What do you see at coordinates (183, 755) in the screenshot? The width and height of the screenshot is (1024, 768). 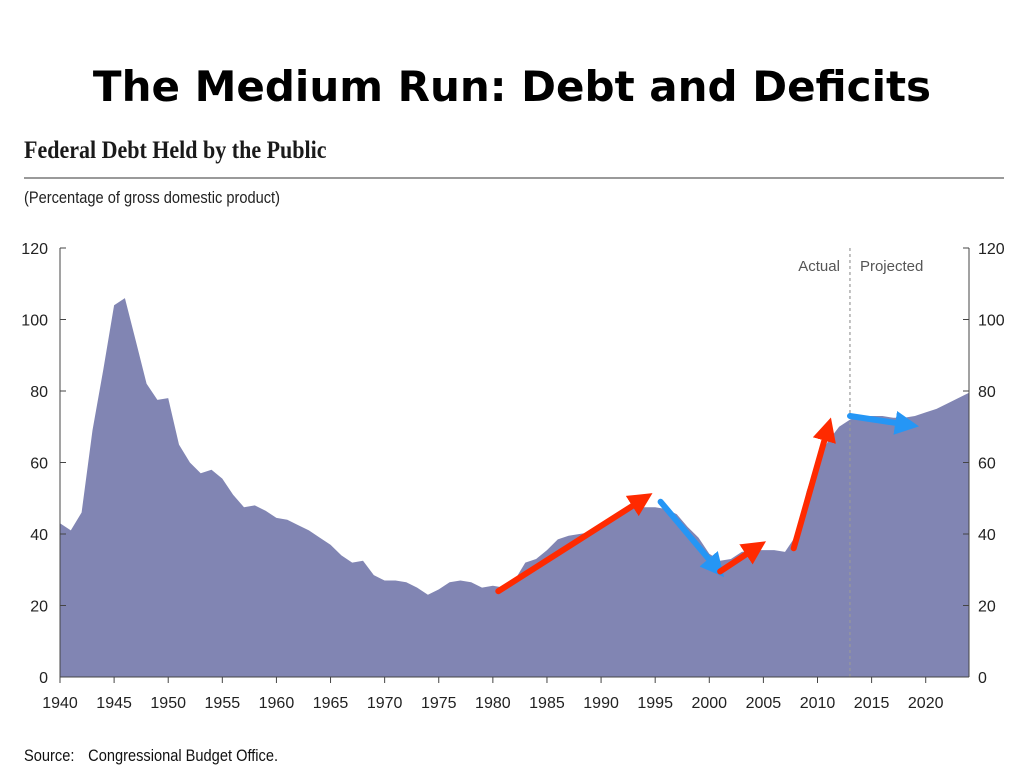 I see `source-text: Congressional Budget Office.` at bounding box center [183, 755].